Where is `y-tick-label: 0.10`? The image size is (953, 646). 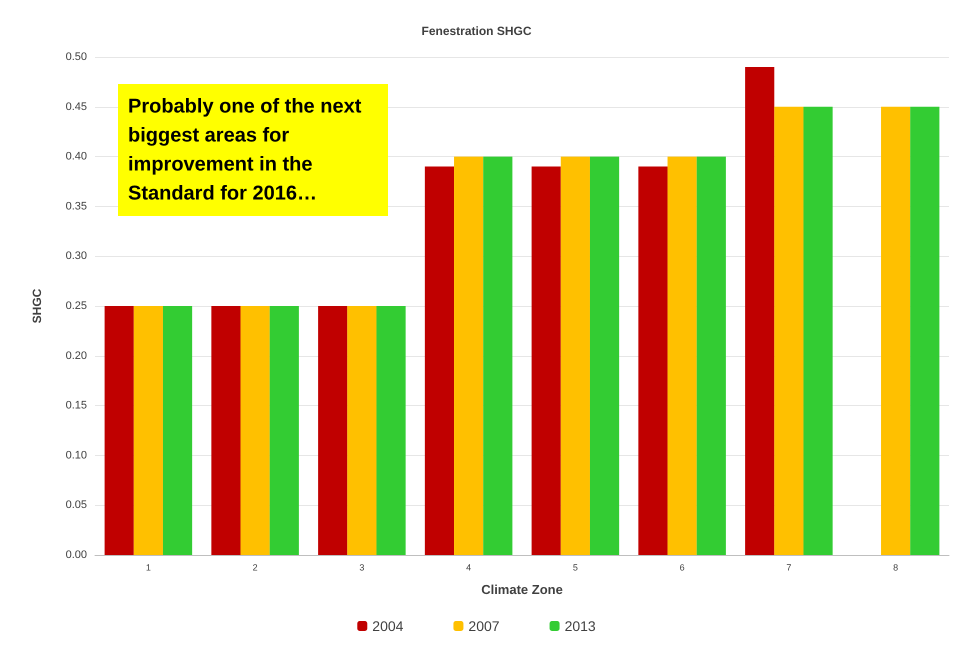
y-tick-label: 0.10 is located at coordinates (76, 455).